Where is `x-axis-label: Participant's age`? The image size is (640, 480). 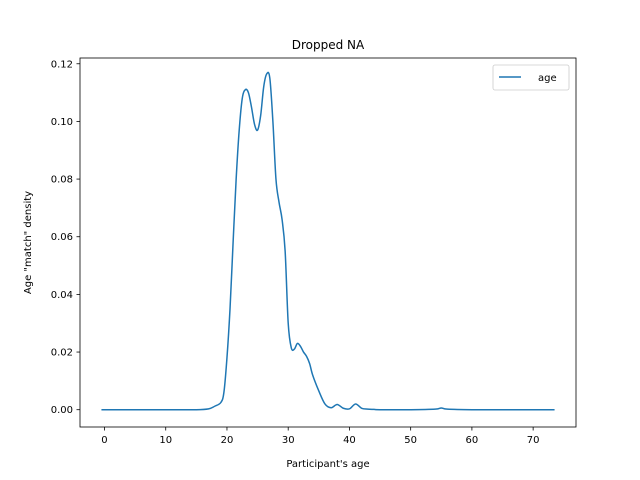 x-axis-label: Participant's age is located at coordinates (327, 464).